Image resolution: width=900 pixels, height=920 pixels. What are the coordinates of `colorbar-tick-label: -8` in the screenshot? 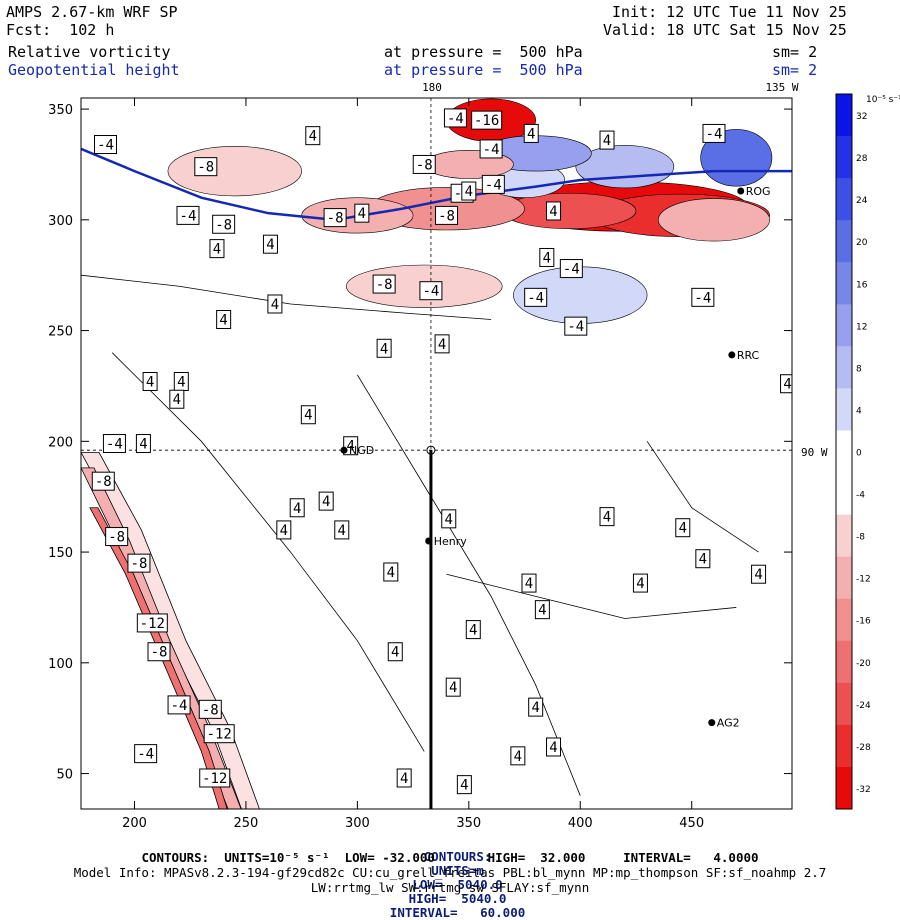 It's located at (860, 538).